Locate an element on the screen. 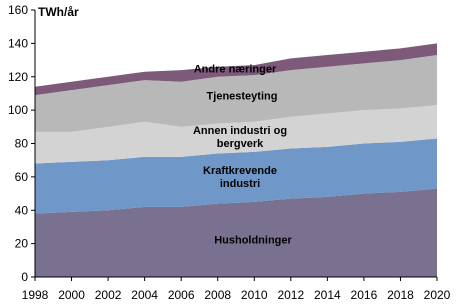 Image resolution: width=456 pixels, height=305 pixels. x-tick-label: 2010 is located at coordinates (254, 295).